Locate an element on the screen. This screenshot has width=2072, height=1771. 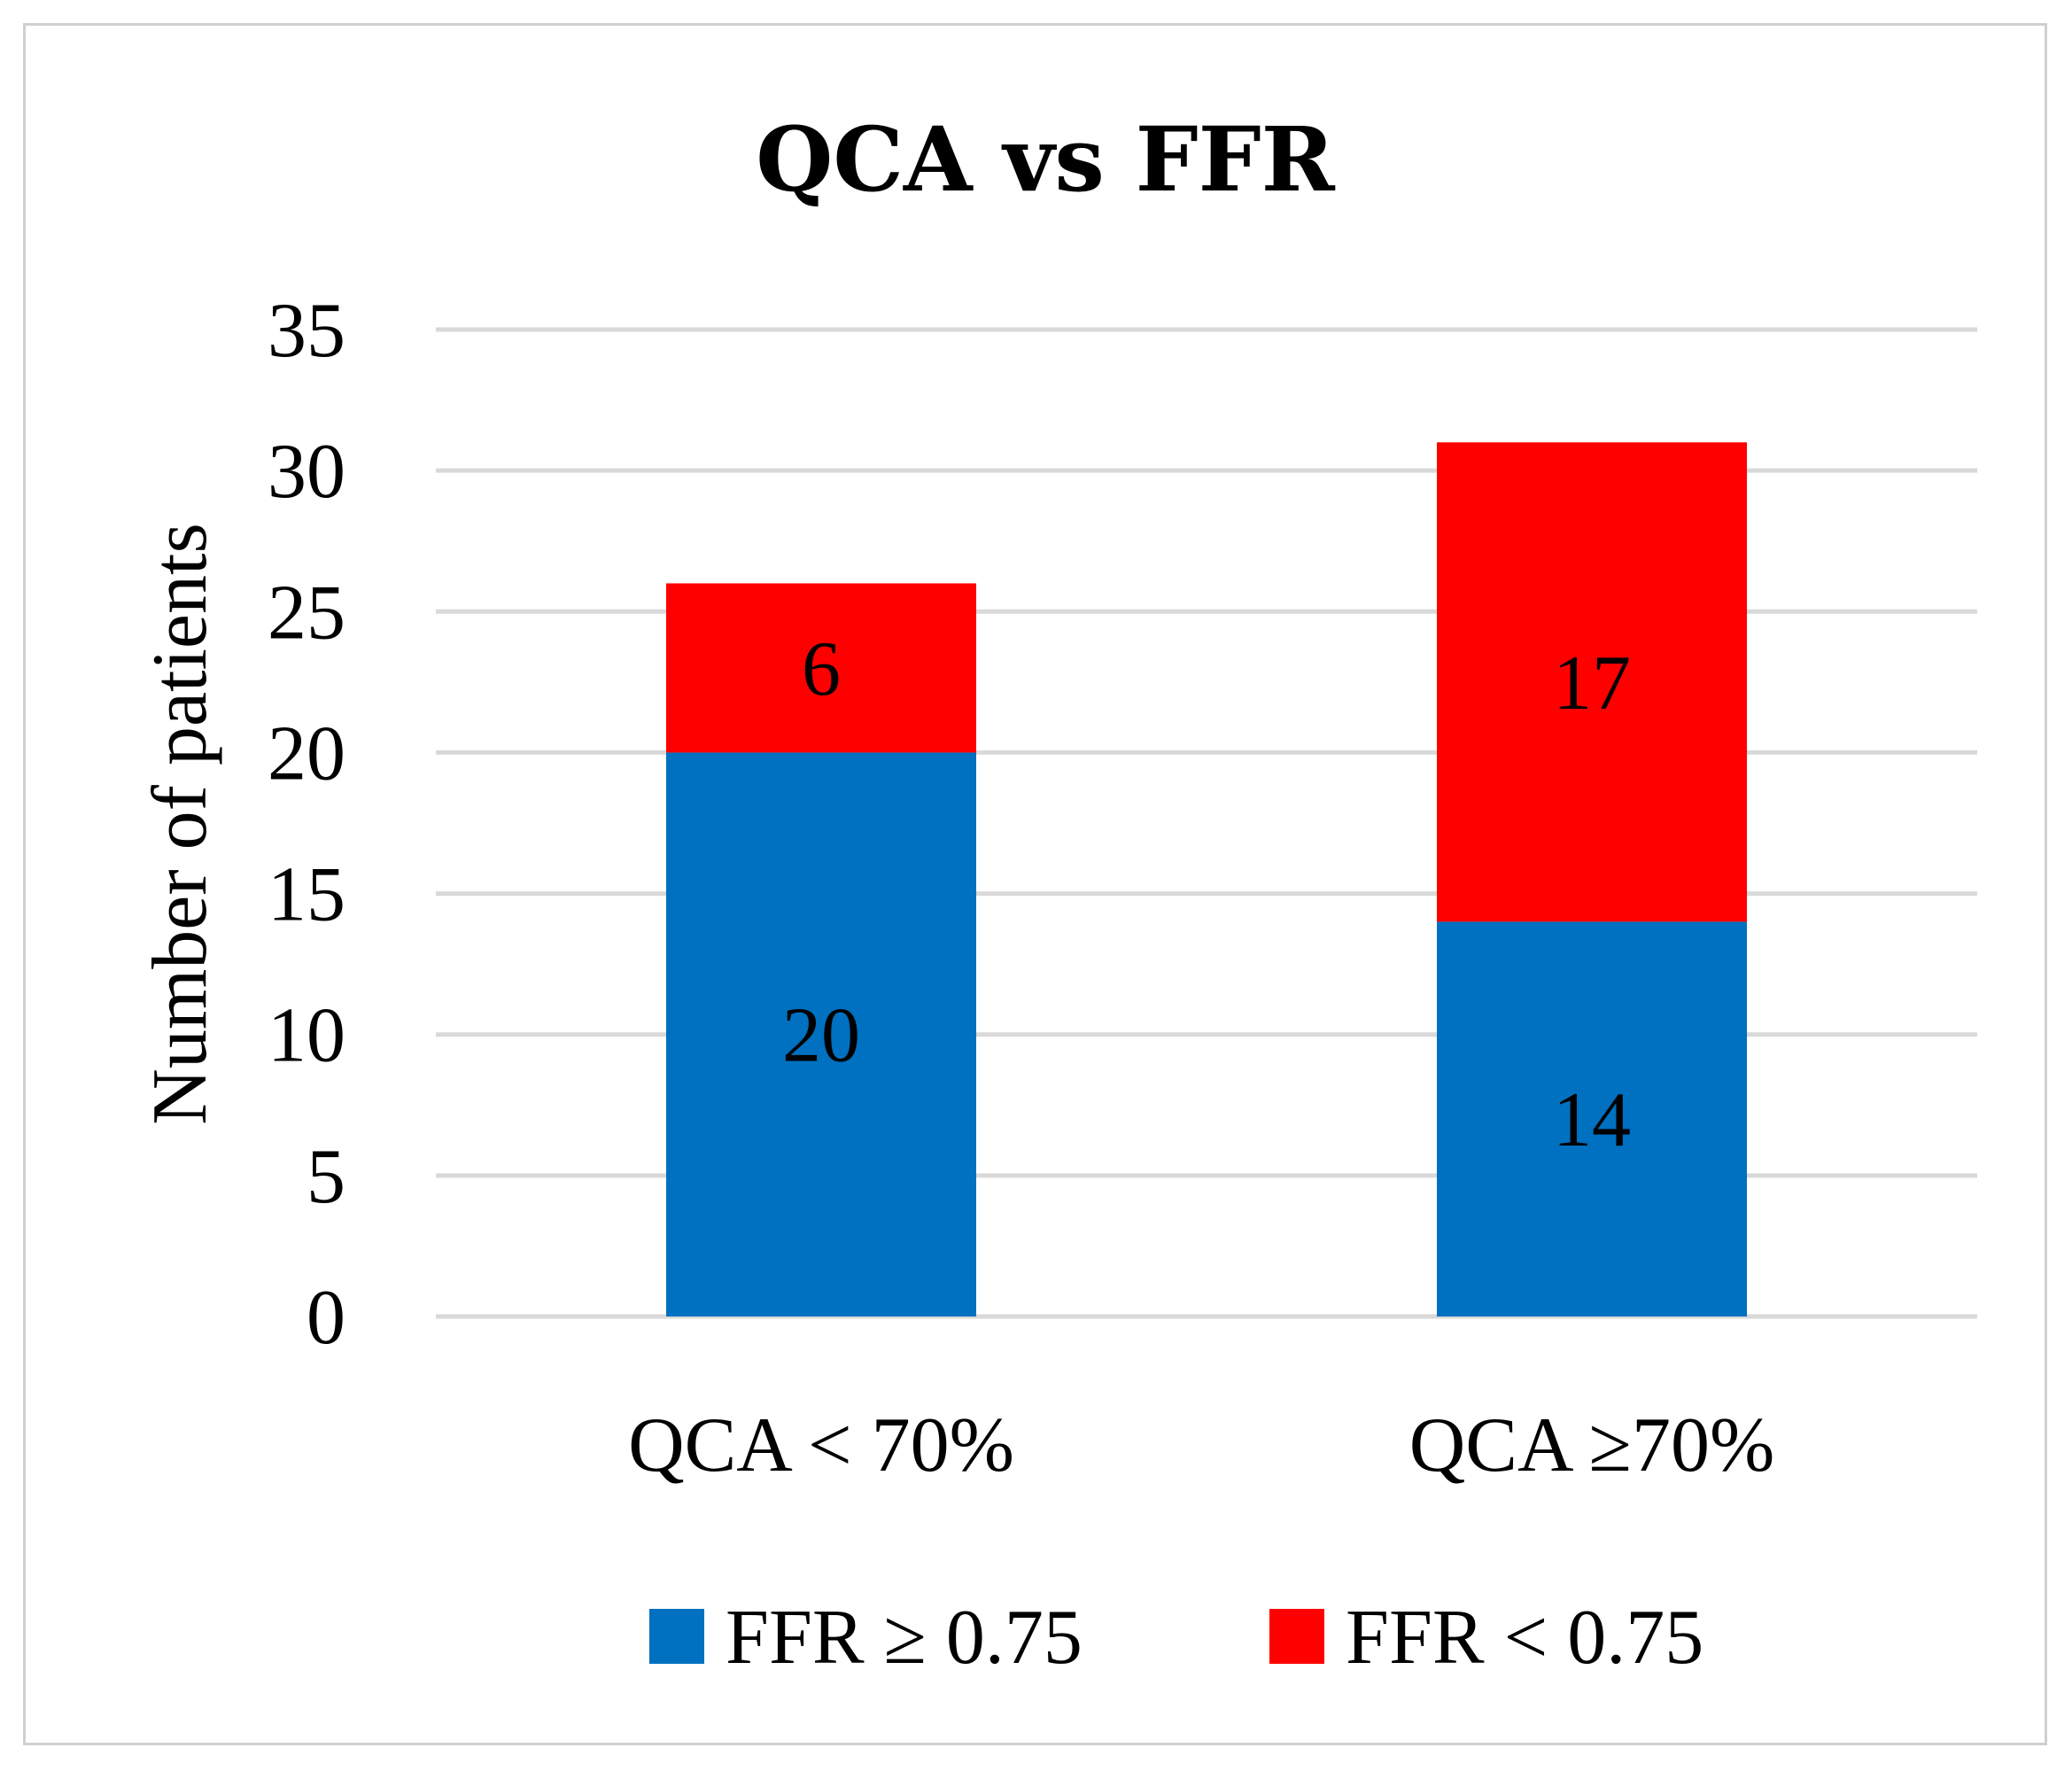
data-label: 20 is located at coordinates (821, 1036).